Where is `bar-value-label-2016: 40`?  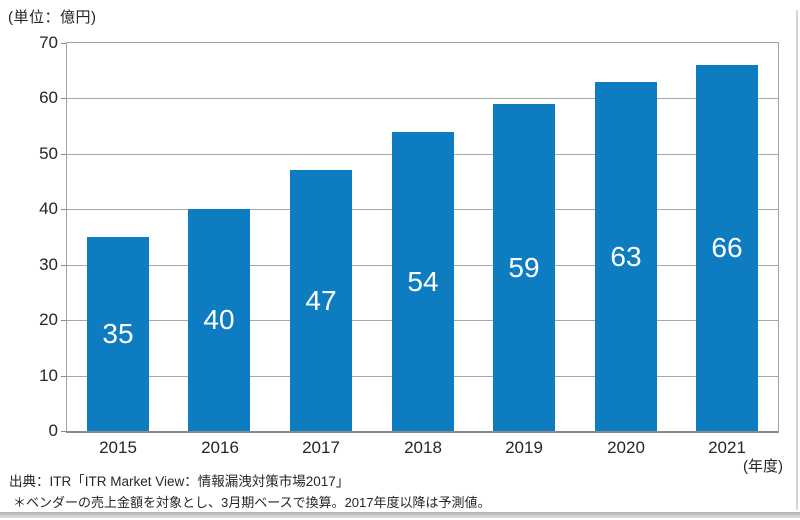 bar-value-label-2016: 40 is located at coordinates (219, 319).